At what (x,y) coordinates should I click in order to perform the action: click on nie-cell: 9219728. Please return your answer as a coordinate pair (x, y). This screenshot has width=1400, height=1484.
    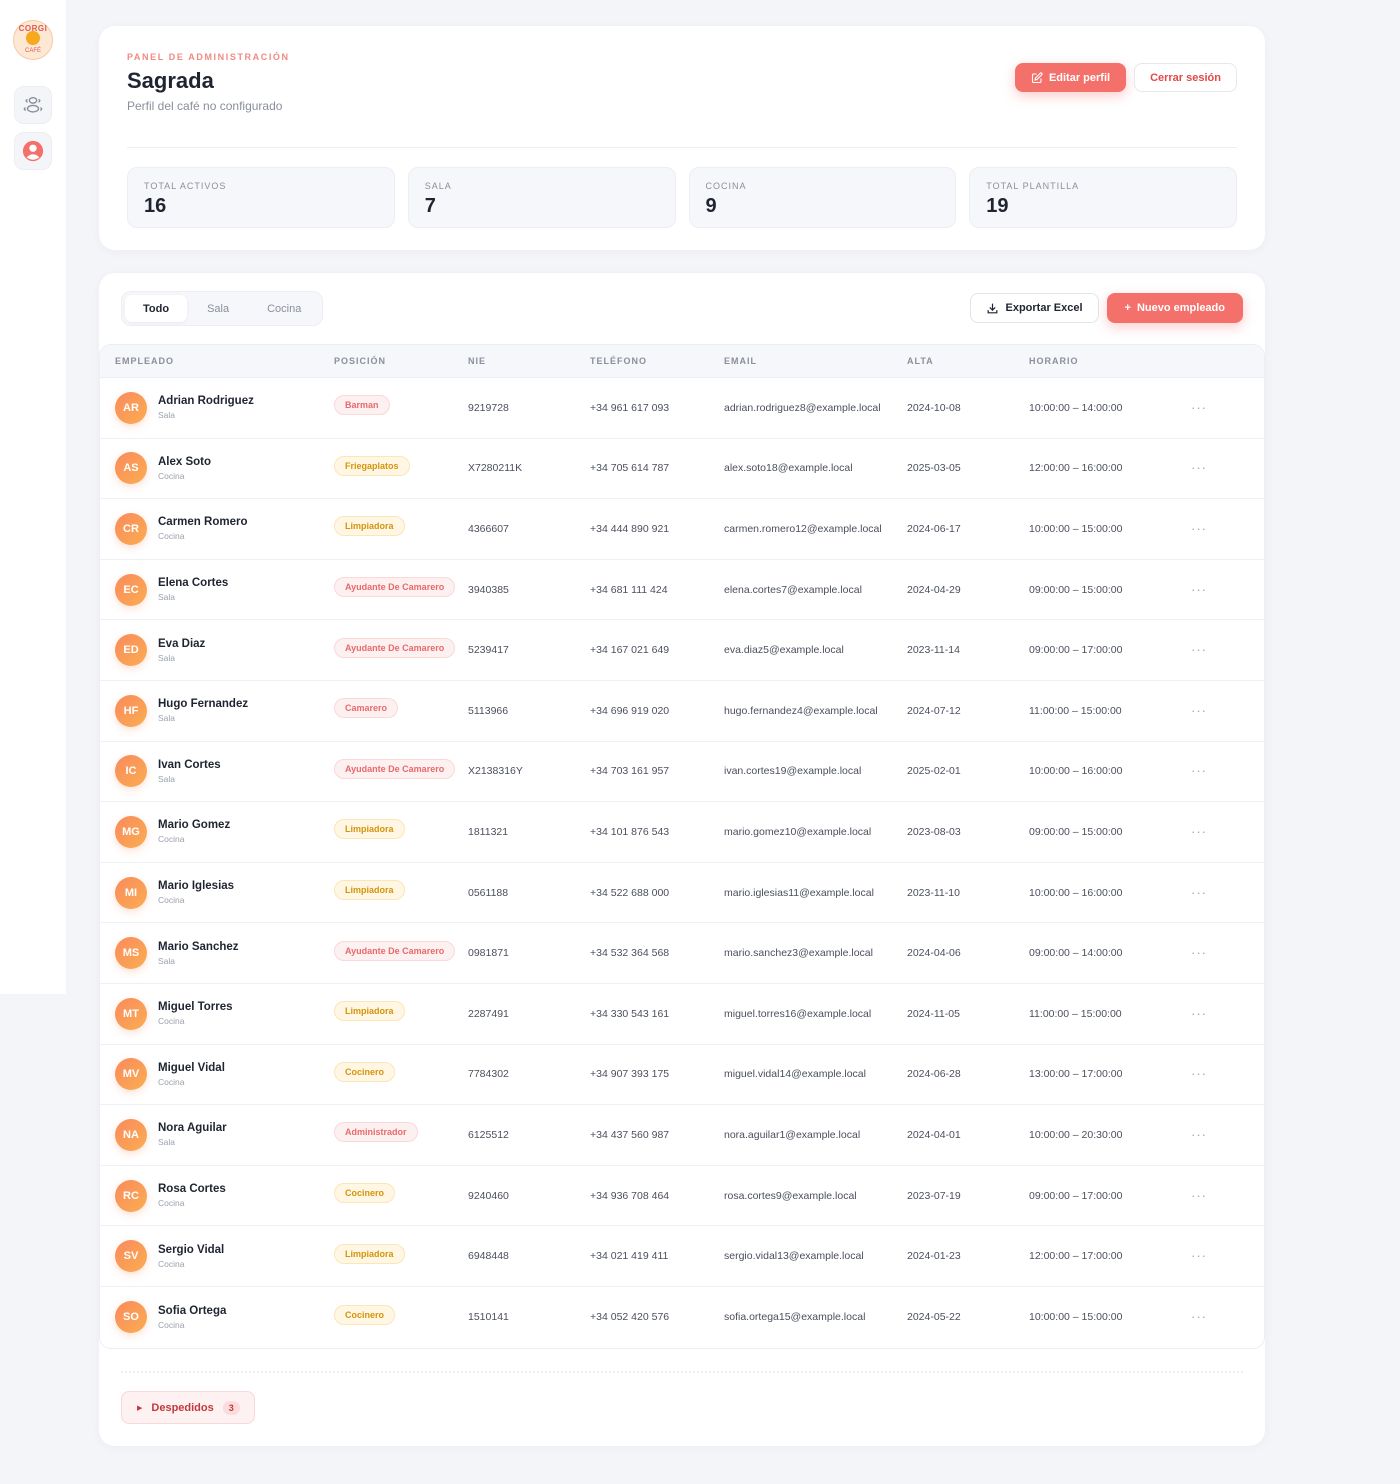
    Looking at the image, I should click on (488, 407).